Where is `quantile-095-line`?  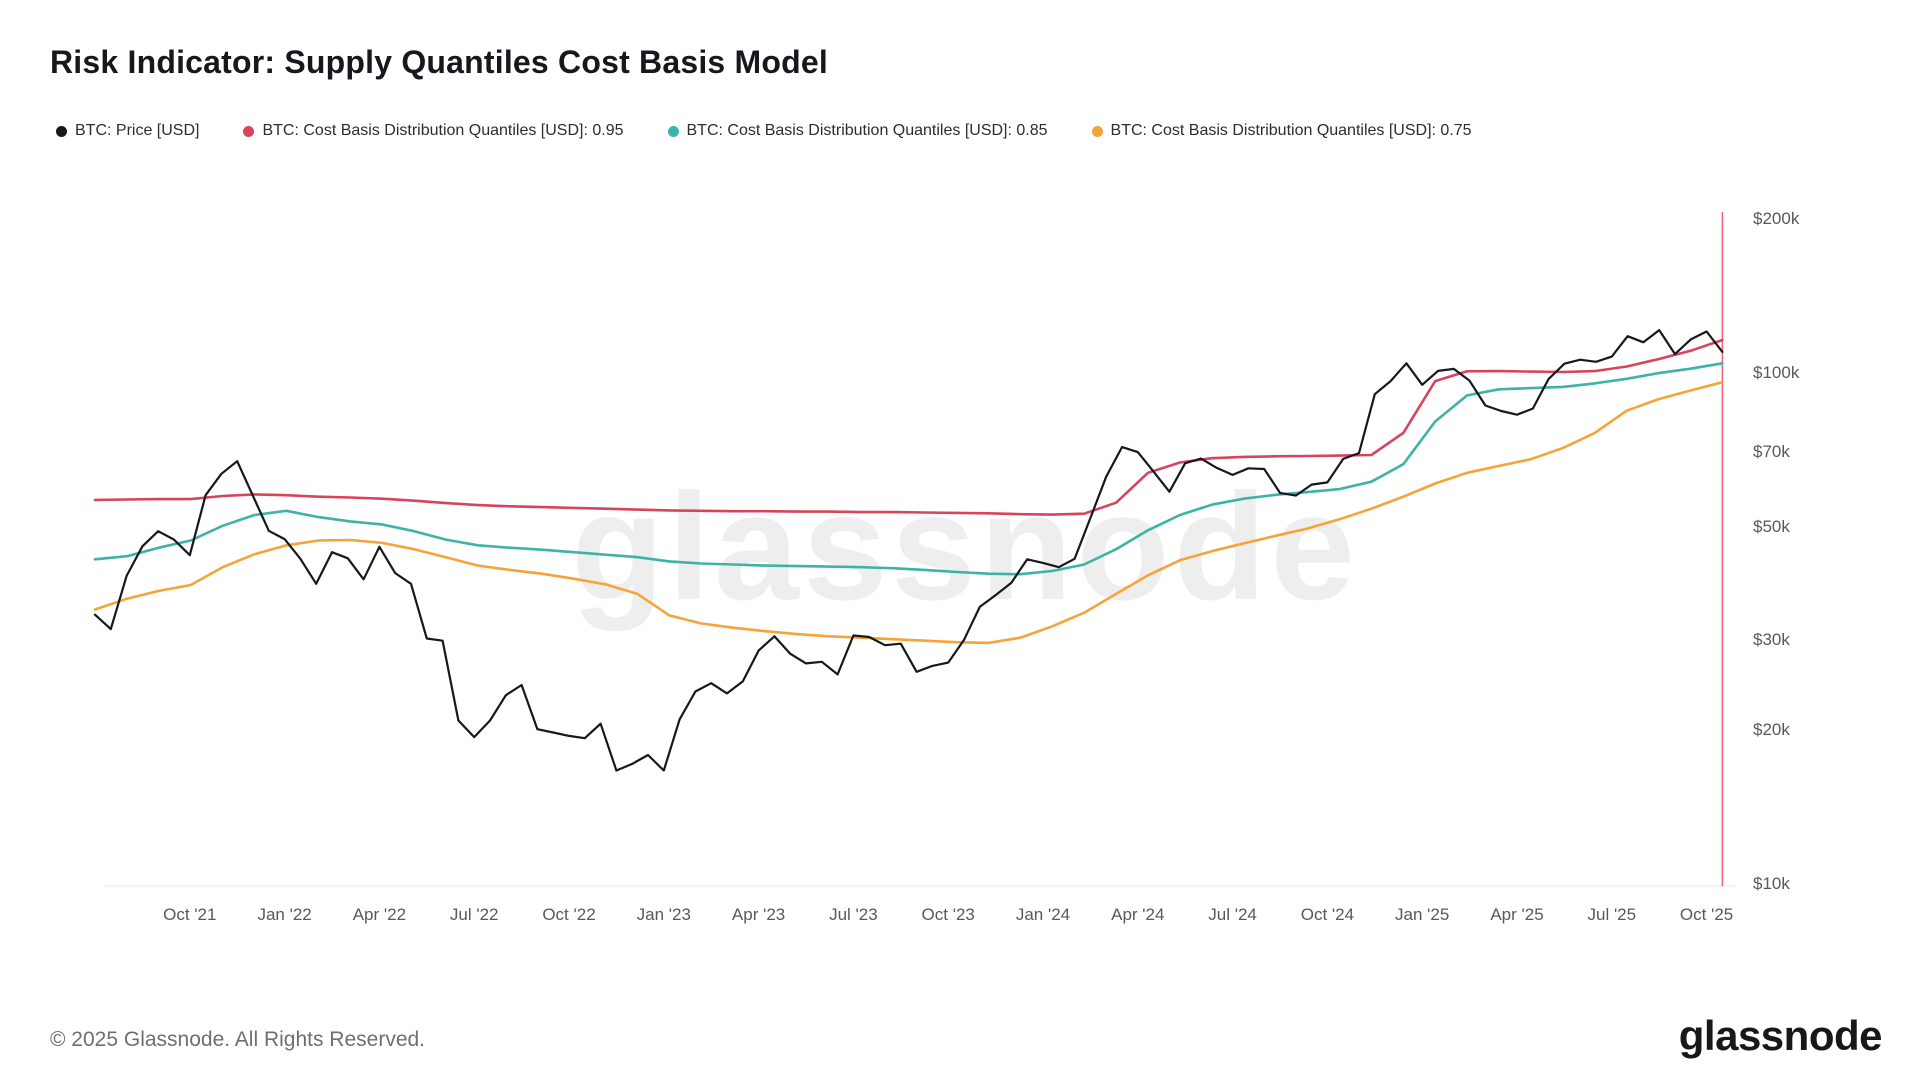 quantile-095-line is located at coordinates (908, 427).